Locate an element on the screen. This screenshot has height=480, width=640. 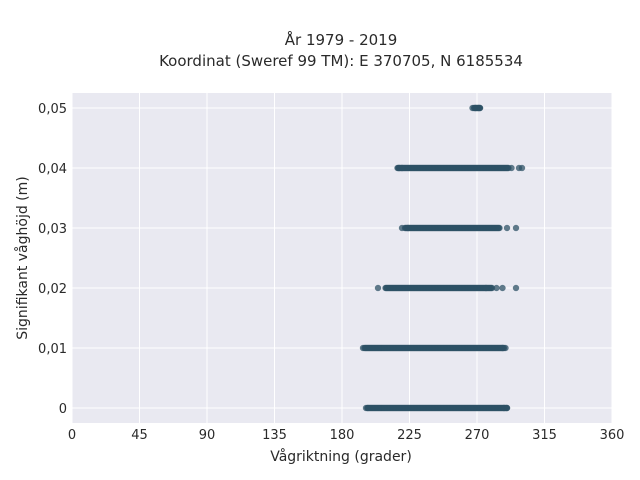
y-tick-labels: 0 0,01 0,02 0,03 0,04 0,05 is located at coordinates (52, 259).